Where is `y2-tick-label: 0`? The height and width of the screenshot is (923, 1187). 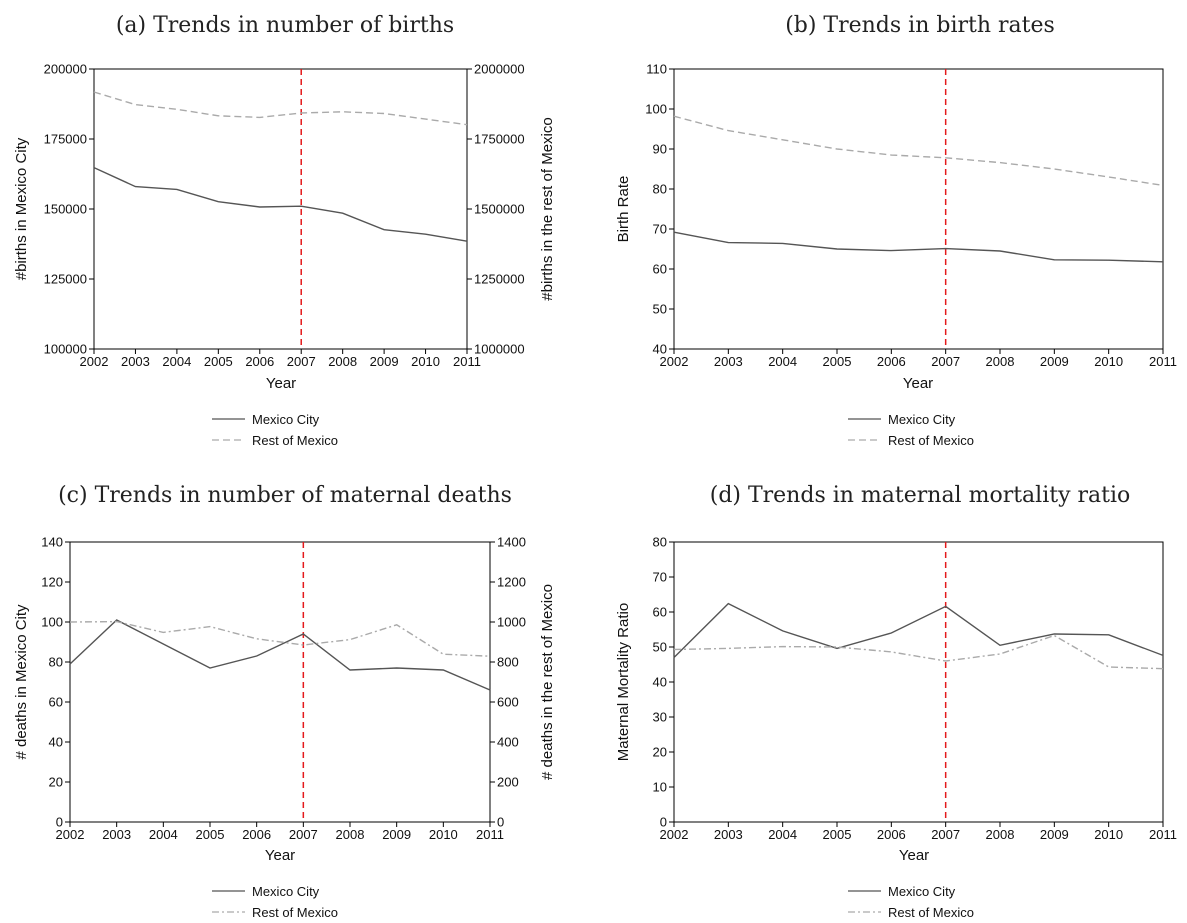
y2-tick-label: 0 is located at coordinates (500, 822).